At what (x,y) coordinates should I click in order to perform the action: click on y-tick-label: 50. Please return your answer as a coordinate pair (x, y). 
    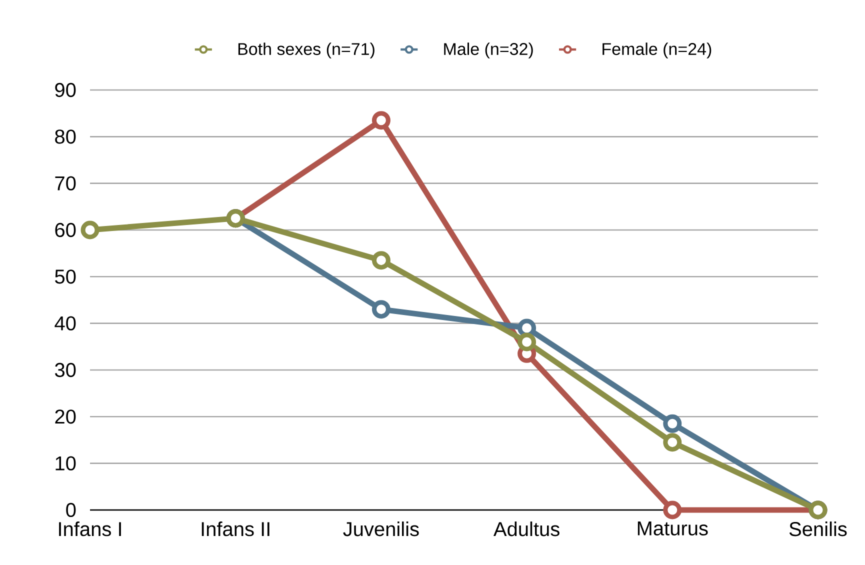
    Looking at the image, I should click on (65, 277).